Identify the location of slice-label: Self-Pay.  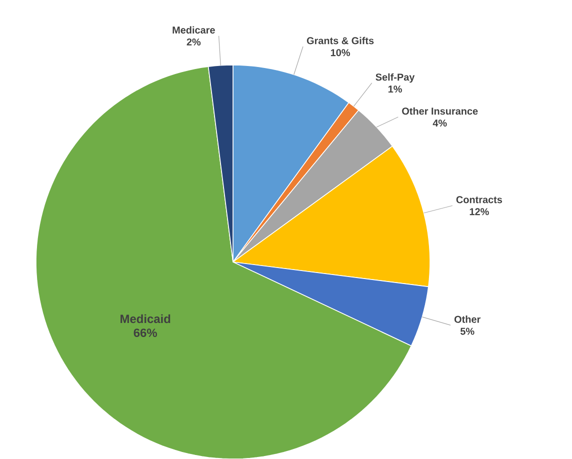
(395, 78).